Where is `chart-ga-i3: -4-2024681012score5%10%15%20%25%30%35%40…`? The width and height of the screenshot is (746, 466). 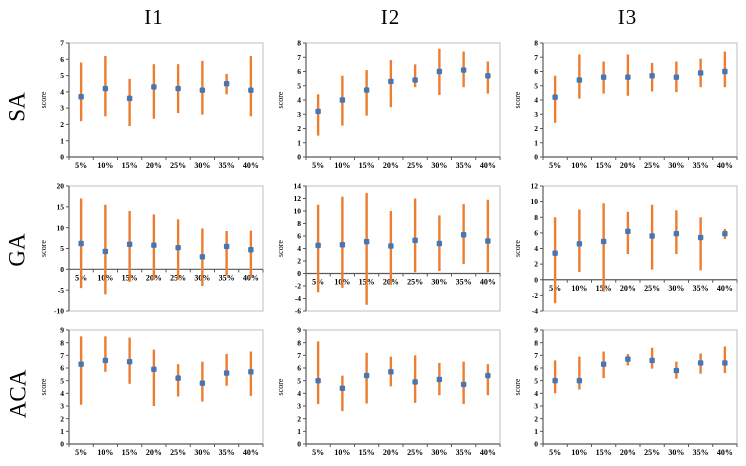 chart-ga-i3: -4-2024681012score5%10%15%20%25%30%35%40… is located at coordinates (627, 250).